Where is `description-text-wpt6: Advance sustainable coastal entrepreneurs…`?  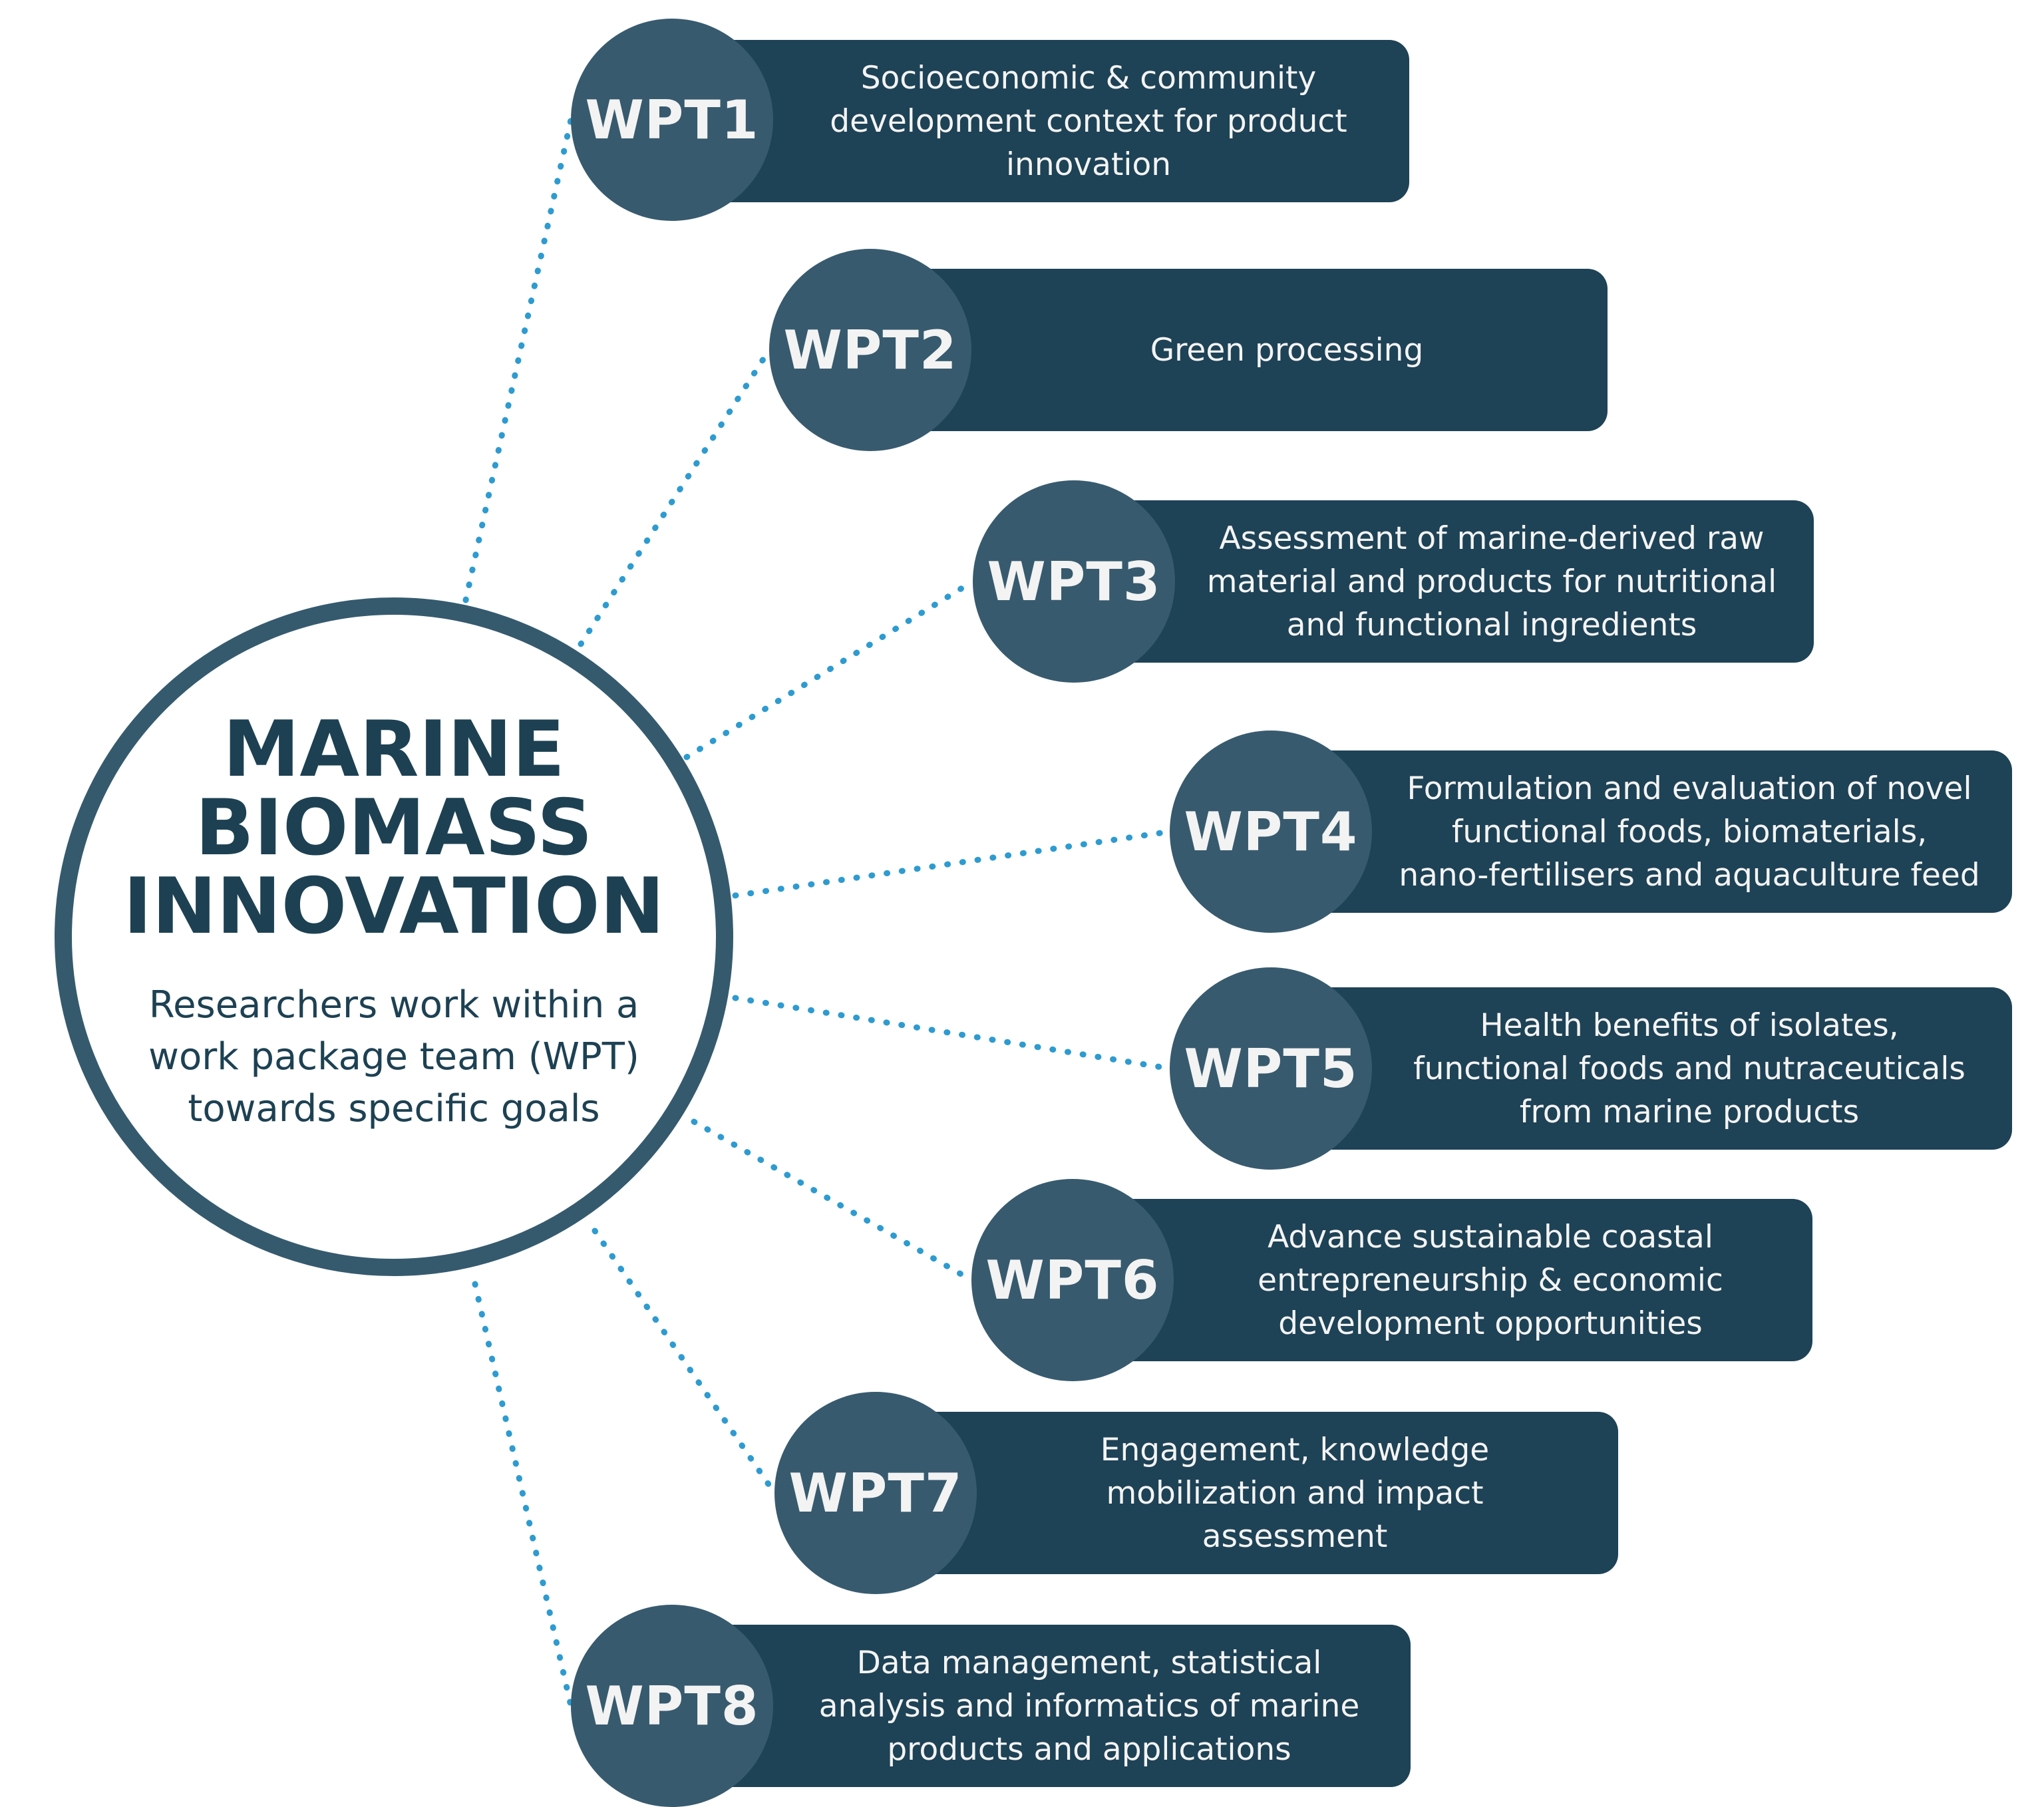 description-text-wpt6: Advance sustainable coastal entrepreneurs… is located at coordinates (1490, 1280).